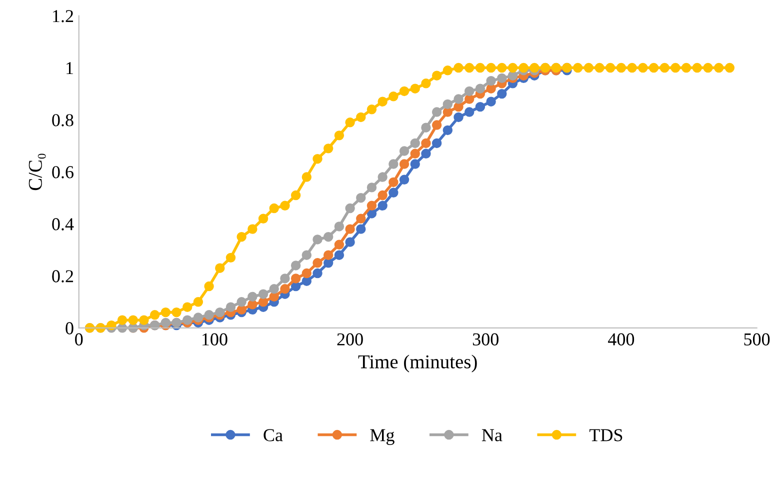  I want to click on y-tick-label: 0, so click(70, 328).